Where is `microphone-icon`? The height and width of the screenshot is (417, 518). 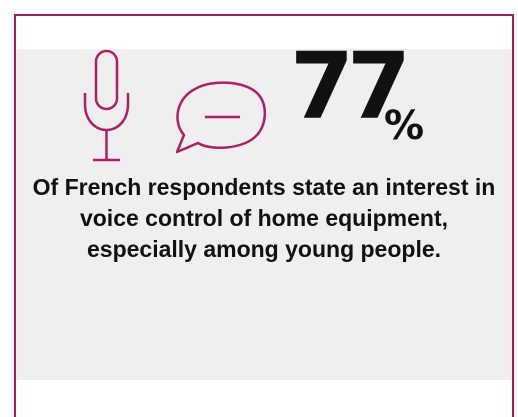
microphone-icon is located at coordinates (106, 105).